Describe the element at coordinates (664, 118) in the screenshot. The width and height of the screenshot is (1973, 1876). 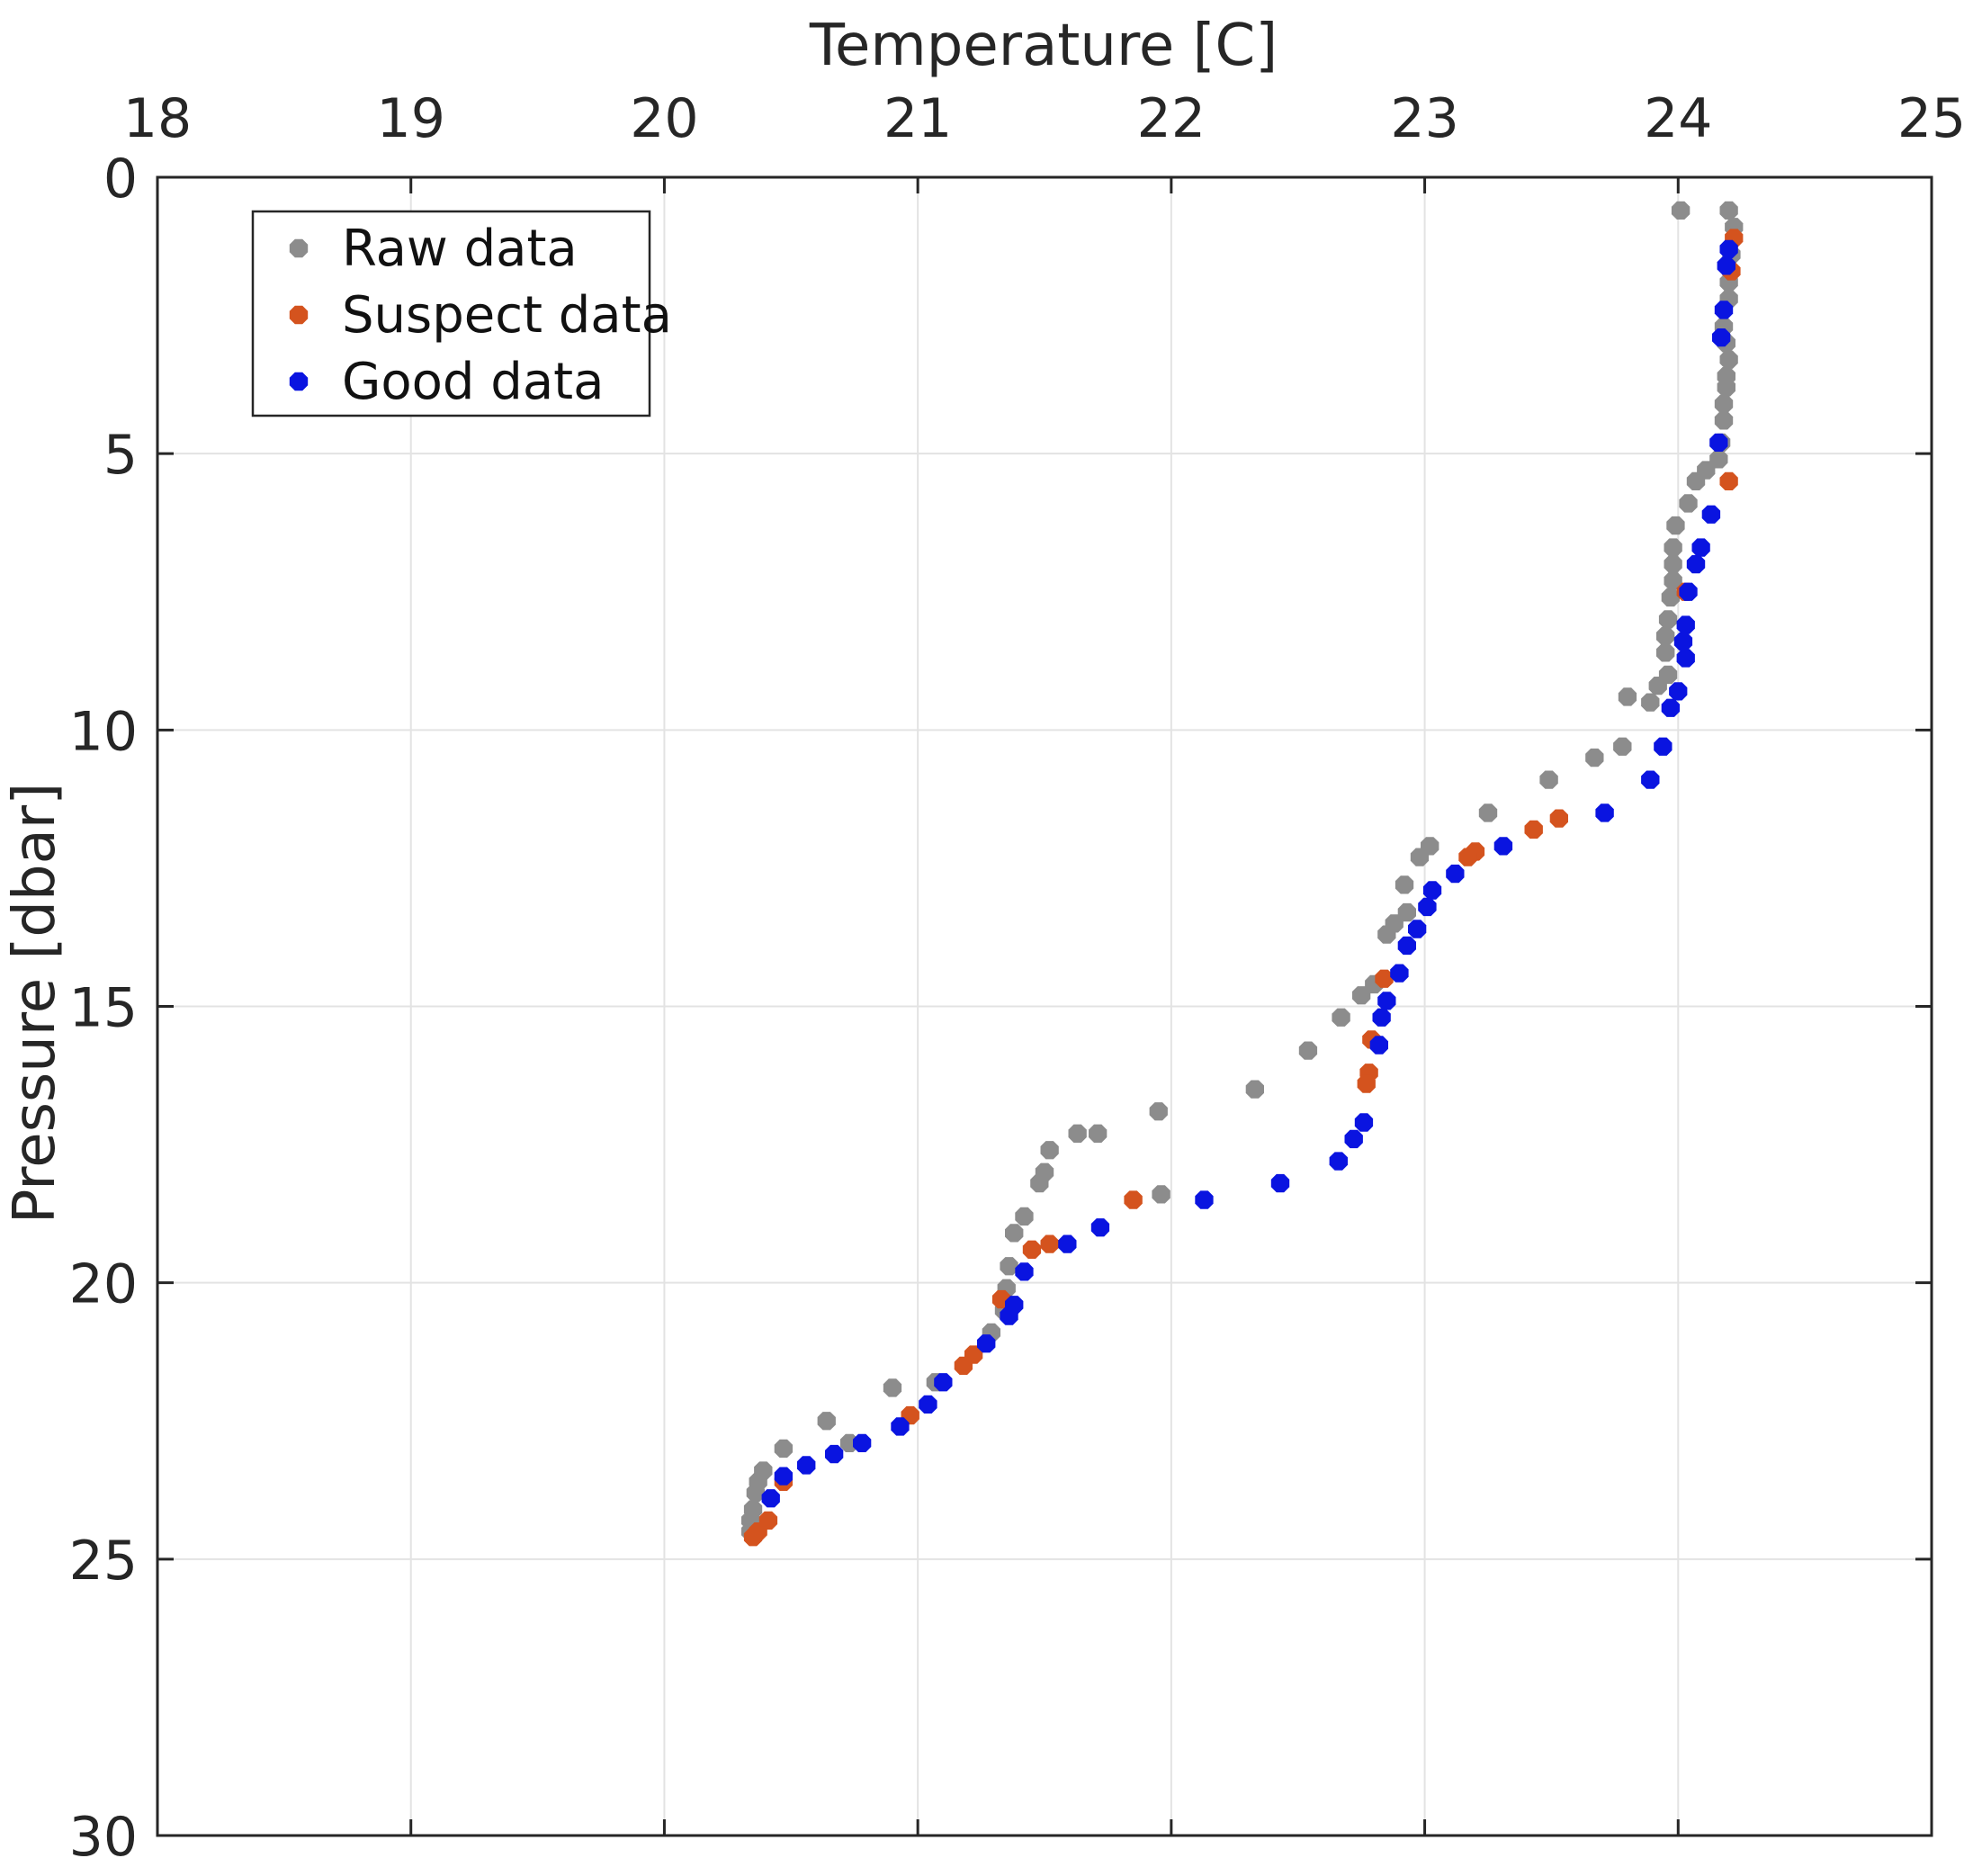
I see `x-tick-label: 20` at that location.